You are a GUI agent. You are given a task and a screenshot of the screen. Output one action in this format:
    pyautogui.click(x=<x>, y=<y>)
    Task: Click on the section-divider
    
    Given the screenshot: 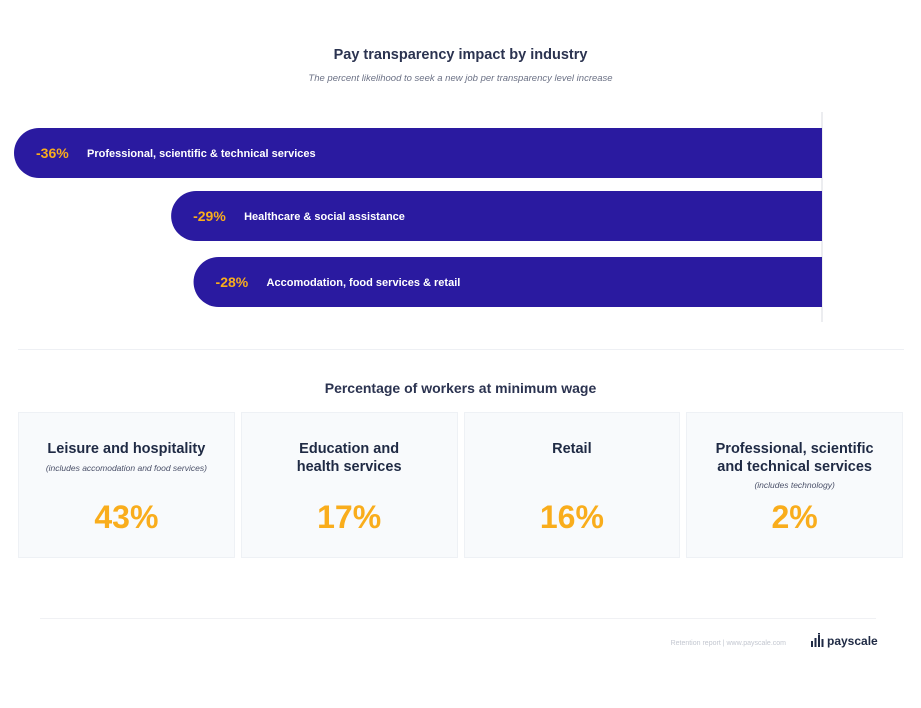 What is the action you would take?
    pyautogui.click(x=461, y=349)
    